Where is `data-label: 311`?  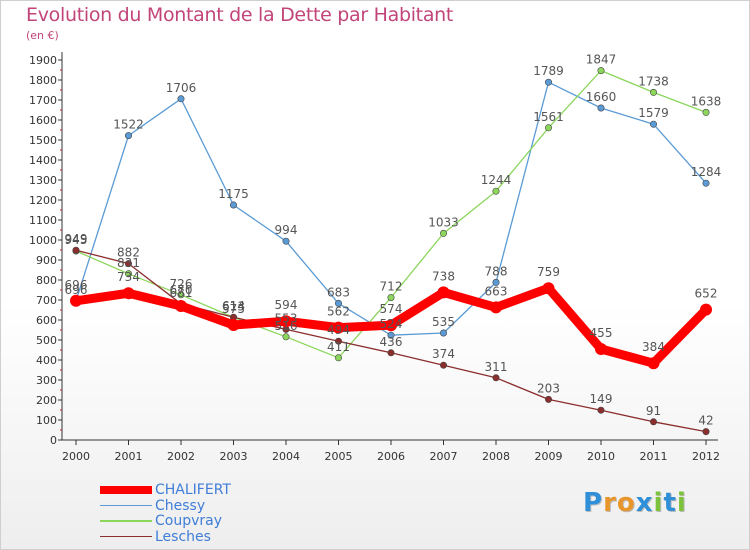
data-label: 311 is located at coordinates (496, 367).